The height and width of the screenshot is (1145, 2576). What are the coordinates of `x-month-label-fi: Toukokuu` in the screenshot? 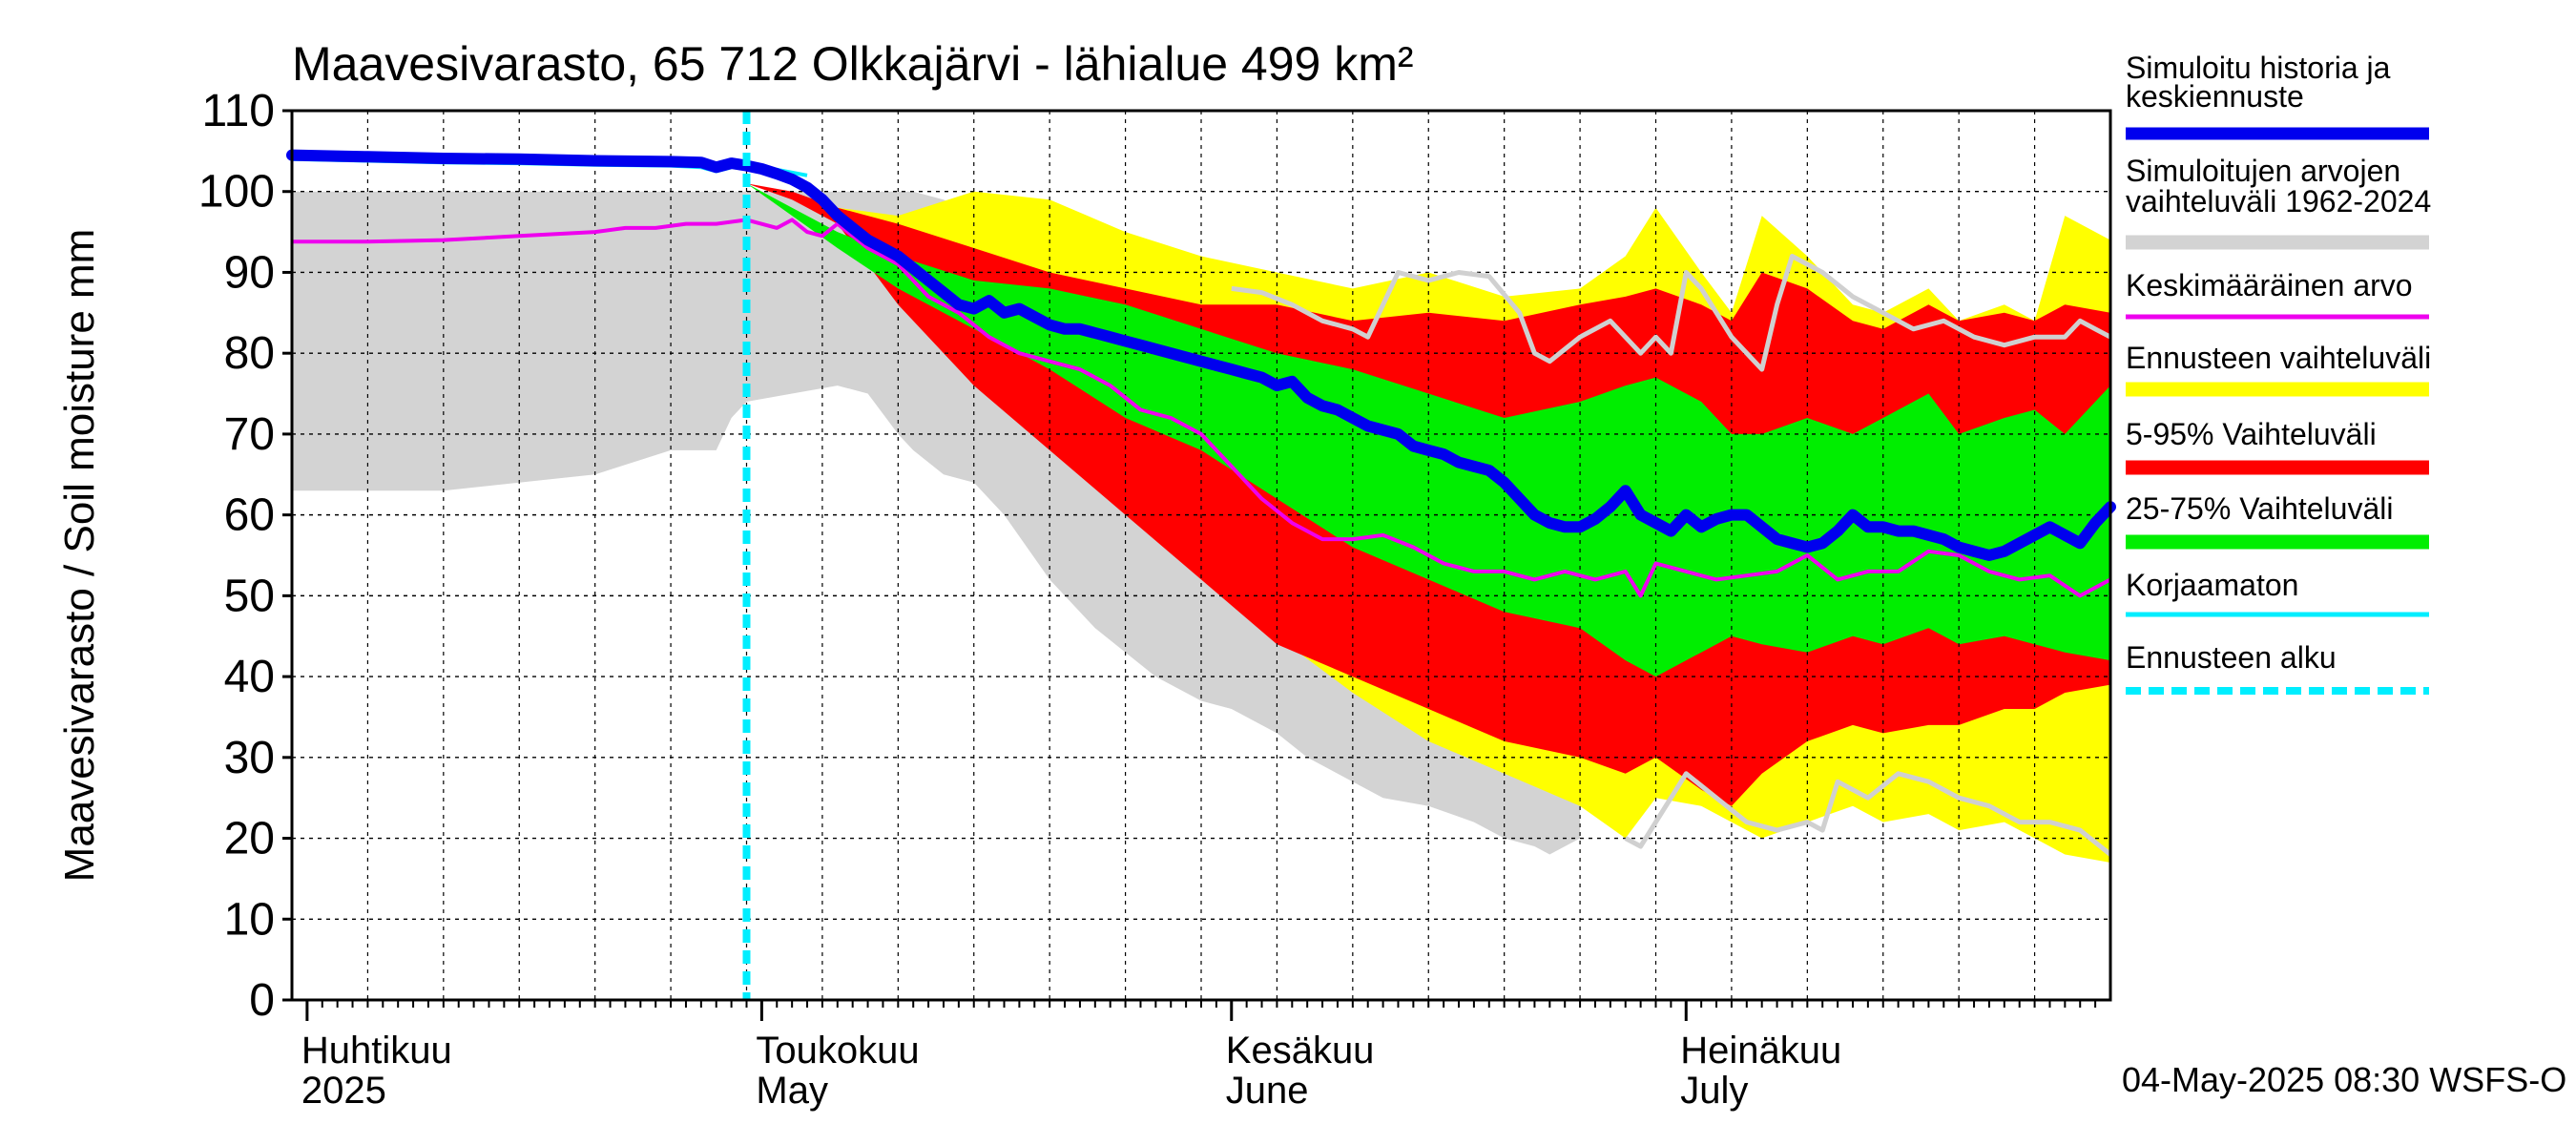 It's located at (837, 1051).